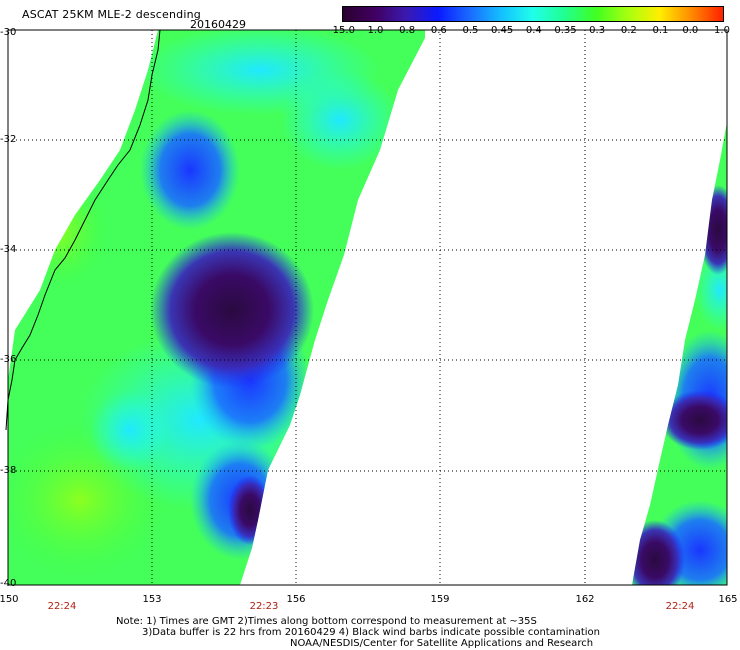 The width and height of the screenshot is (740, 650). What do you see at coordinates (658, 30) in the screenshot?
I see `colorbar-label: -0.1` at bounding box center [658, 30].